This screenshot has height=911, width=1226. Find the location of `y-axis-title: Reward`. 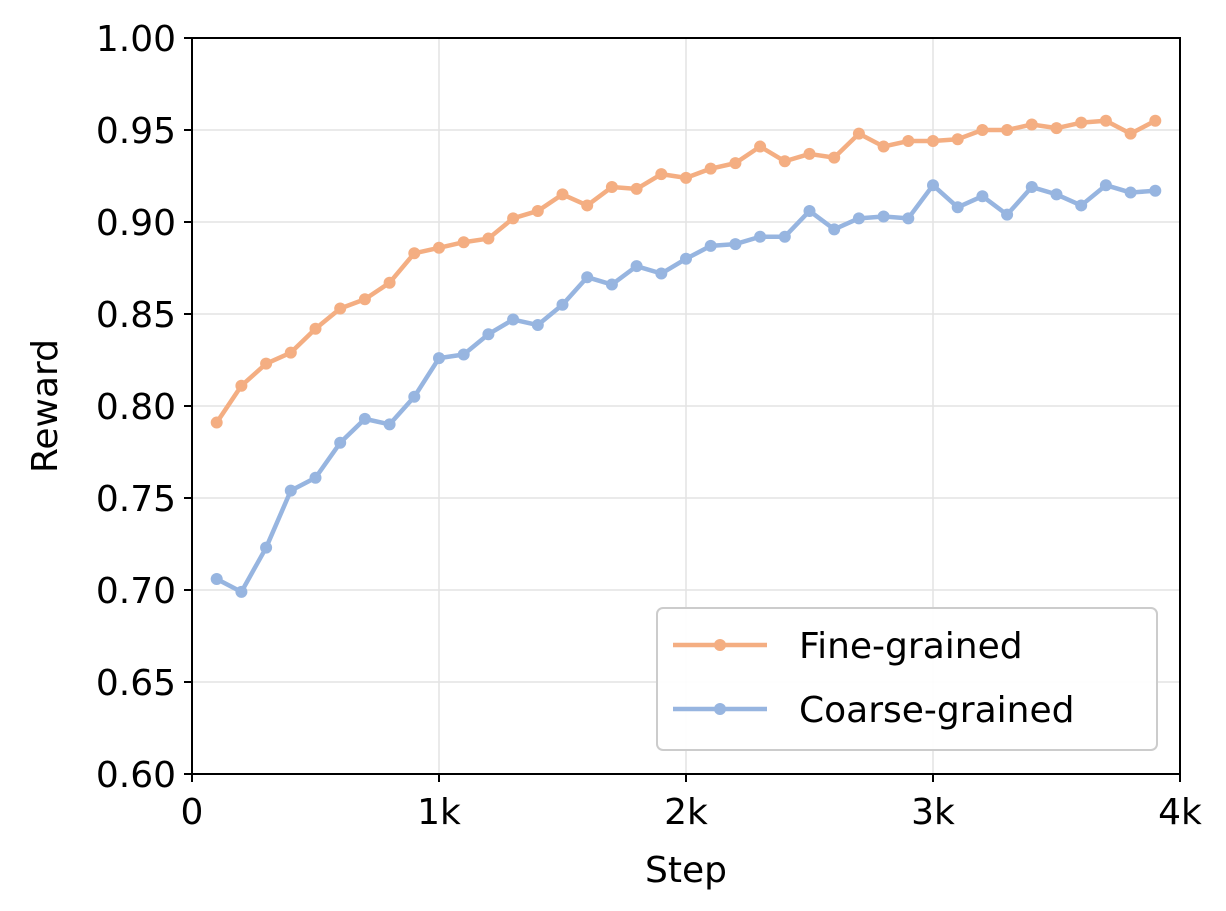

y-axis-title: Reward is located at coordinates (45, 406).